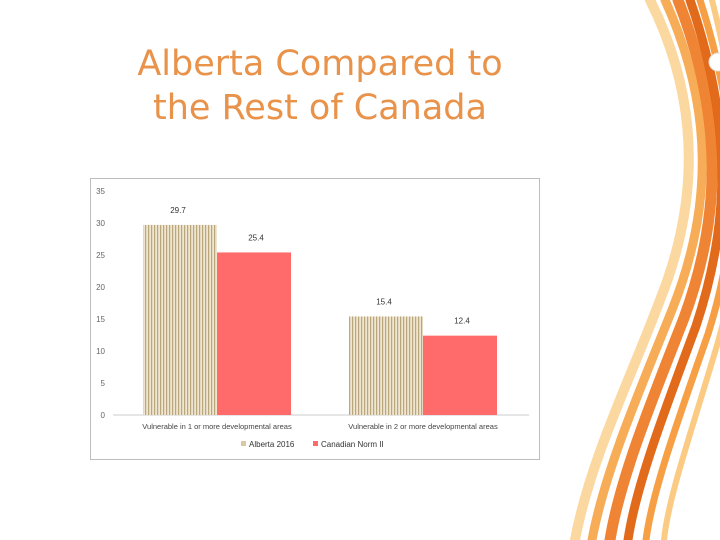  Describe the element at coordinates (256, 237) in the screenshot. I see `data-label: 25.4` at that location.